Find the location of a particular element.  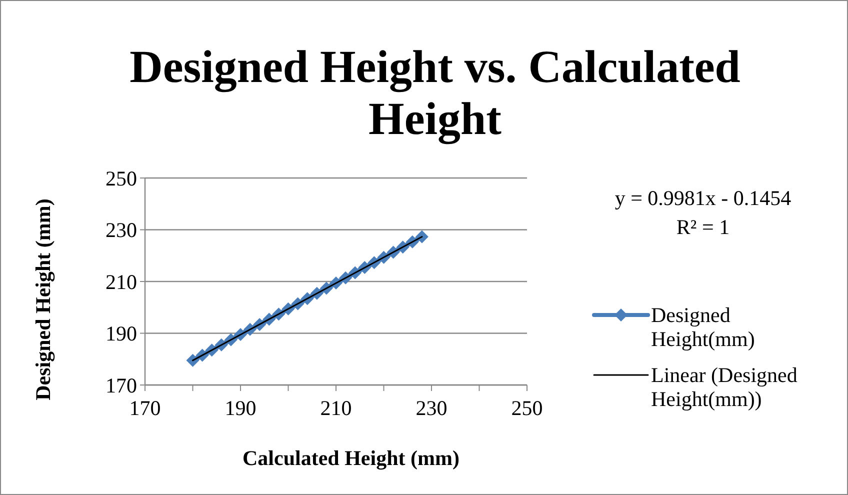

y-tick-label: 190 is located at coordinates (121, 334).